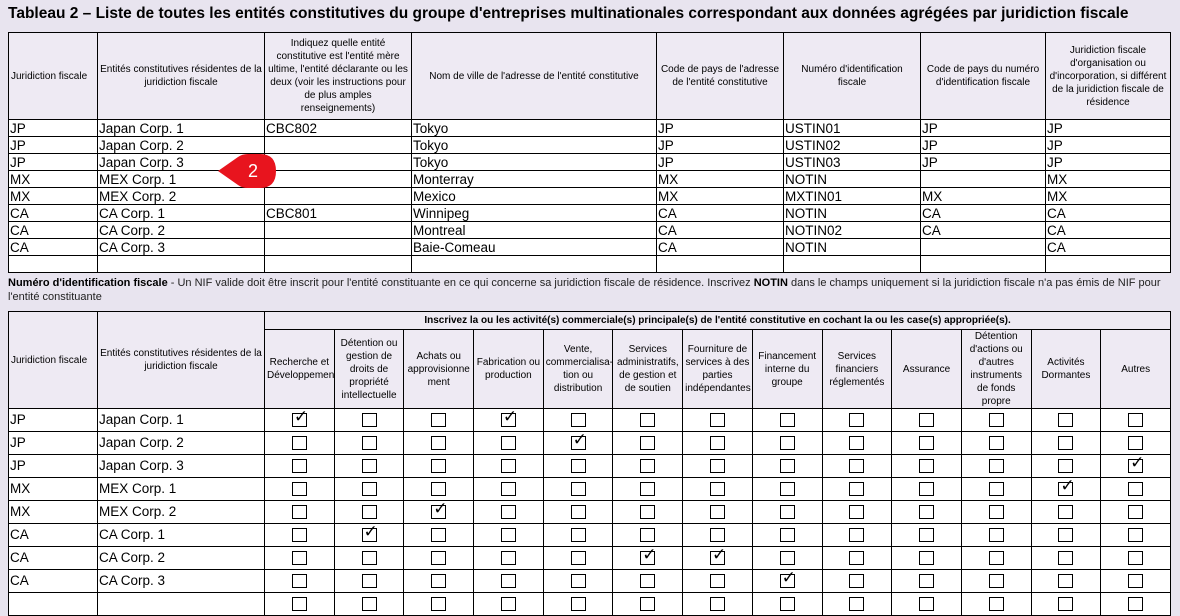 This screenshot has width=1180, height=616. Describe the element at coordinates (534, 230) in the screenshot. I see `entity-cell: Montreal` at that location.